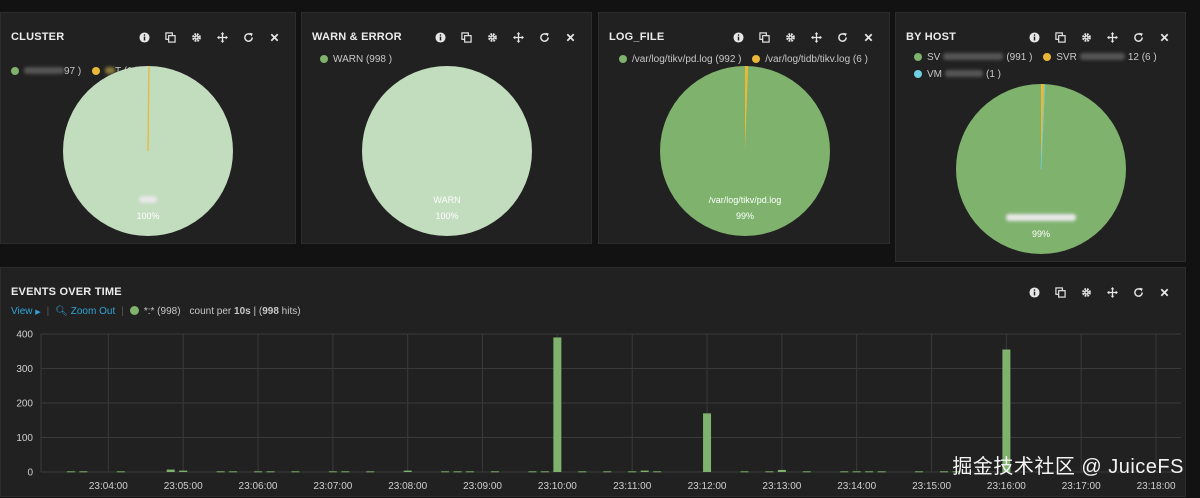  Describe the element at coordinates (245, 311) in the screenshot. I see `count-per-label: count per 10s | (998 hits)` at that location.